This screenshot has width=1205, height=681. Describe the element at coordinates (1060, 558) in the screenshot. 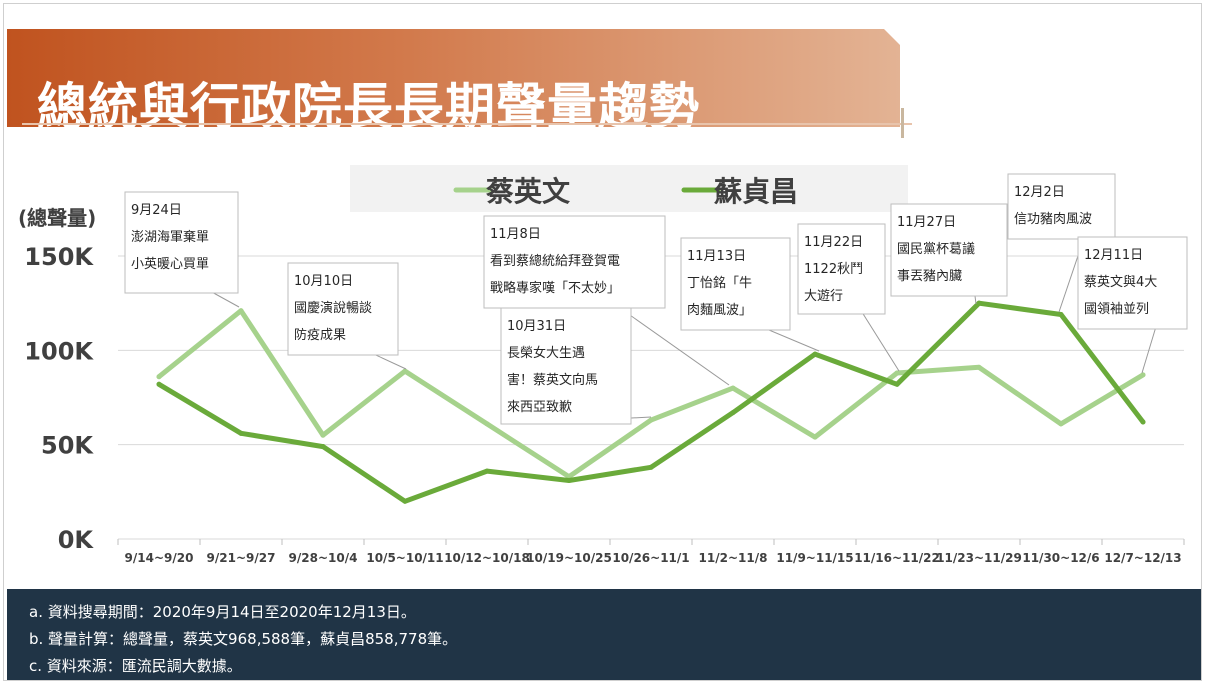

I see `x-tick-label: 11/30~12/6` at that location.